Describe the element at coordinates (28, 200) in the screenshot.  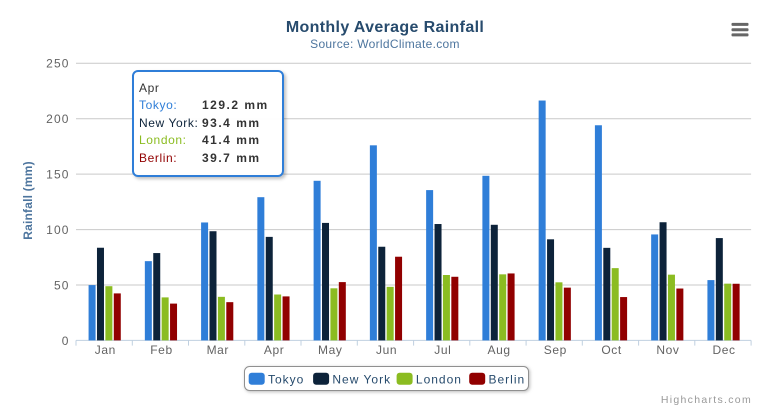
I see `svg-text: Rainfall (mm)` at that location.